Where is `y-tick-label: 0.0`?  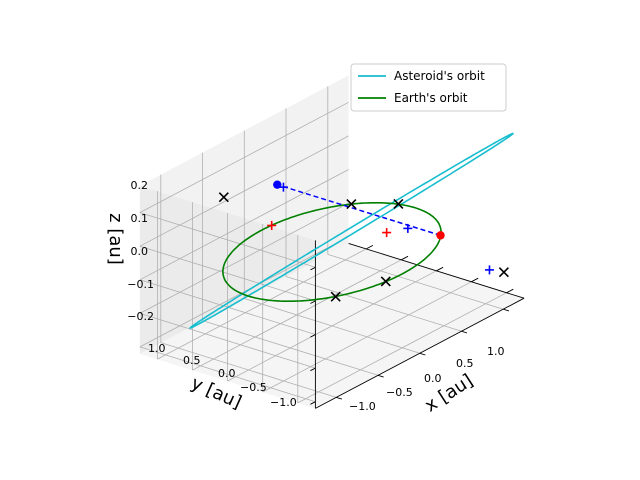
y-tick-label: 0.0 is located at coordinates (227, 373).